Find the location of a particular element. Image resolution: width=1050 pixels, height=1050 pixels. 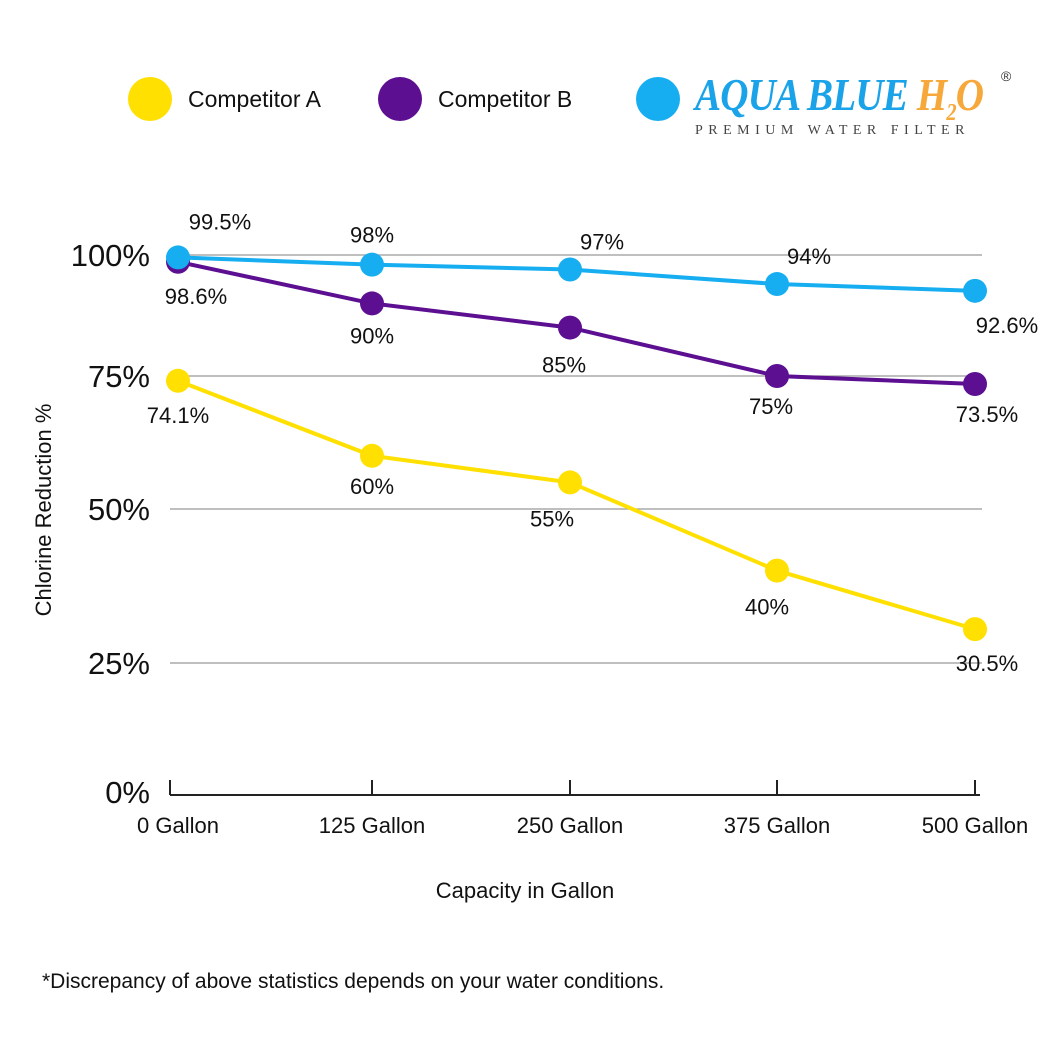

y-tick-label: 50% is located at coordinates (119, 509).